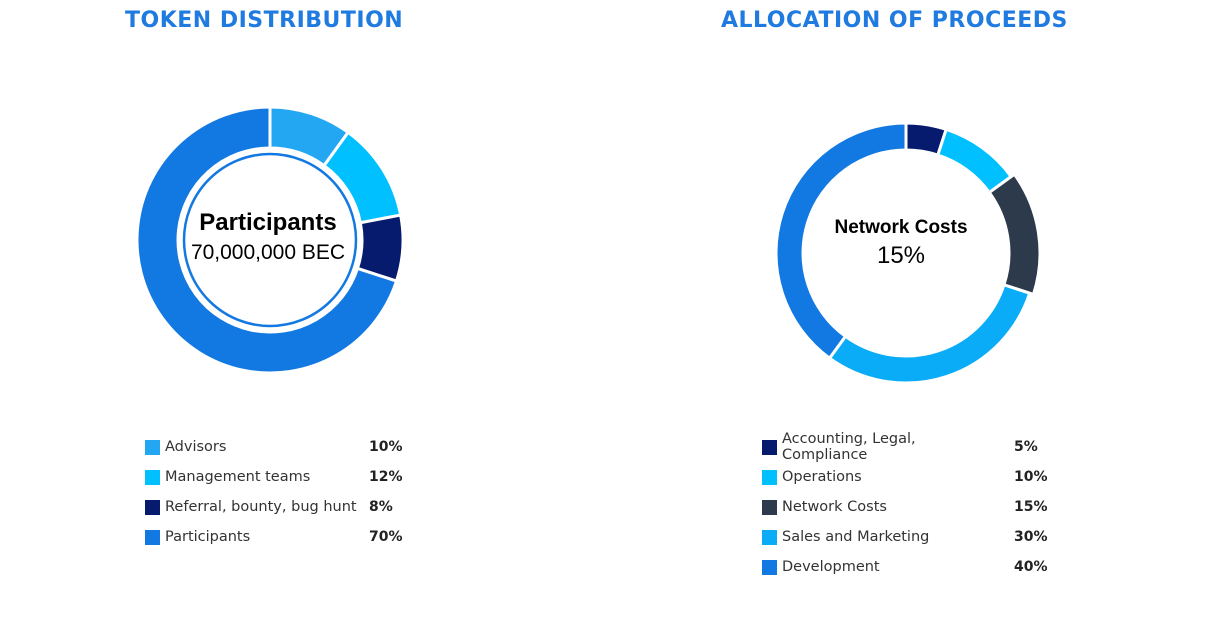 Image resolution: width=1227 pixels, height=637 pixels. I want to click on legend-label: Advisors, so click(196, 447).